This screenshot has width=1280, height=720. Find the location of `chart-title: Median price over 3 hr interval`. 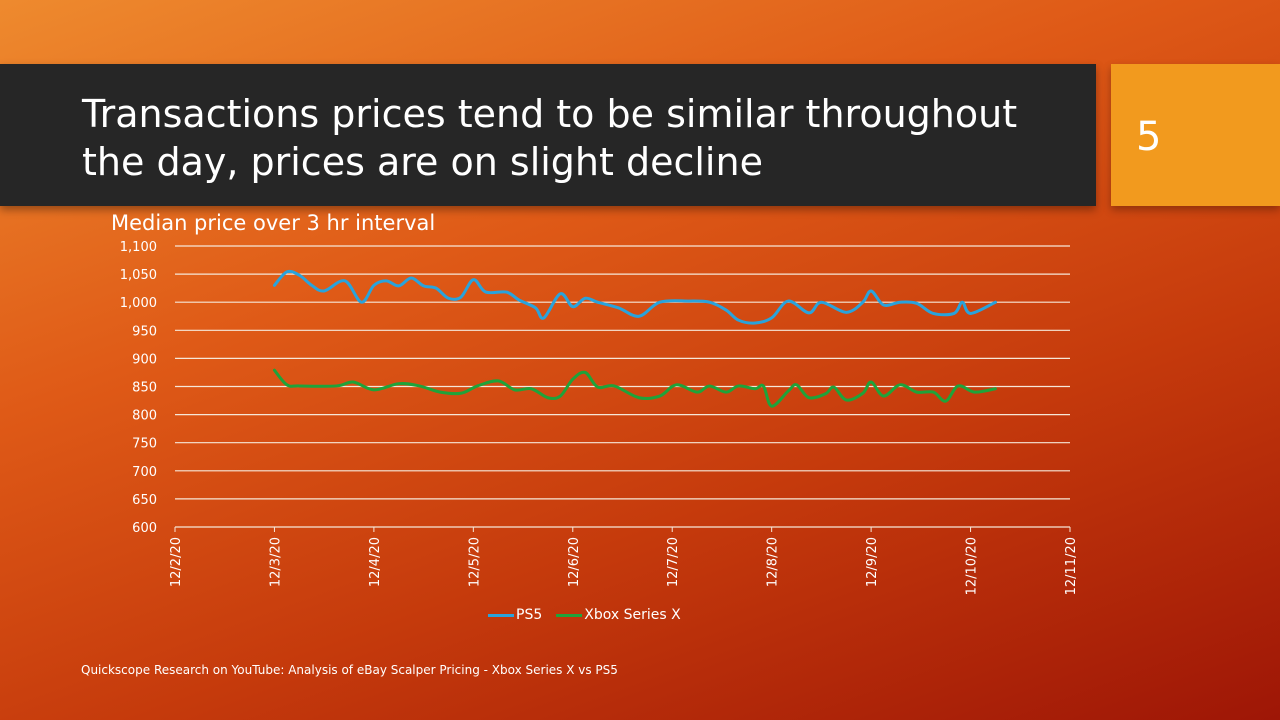

chart-title: Median price over 3 hr interval is located at coordinates (273, 223).